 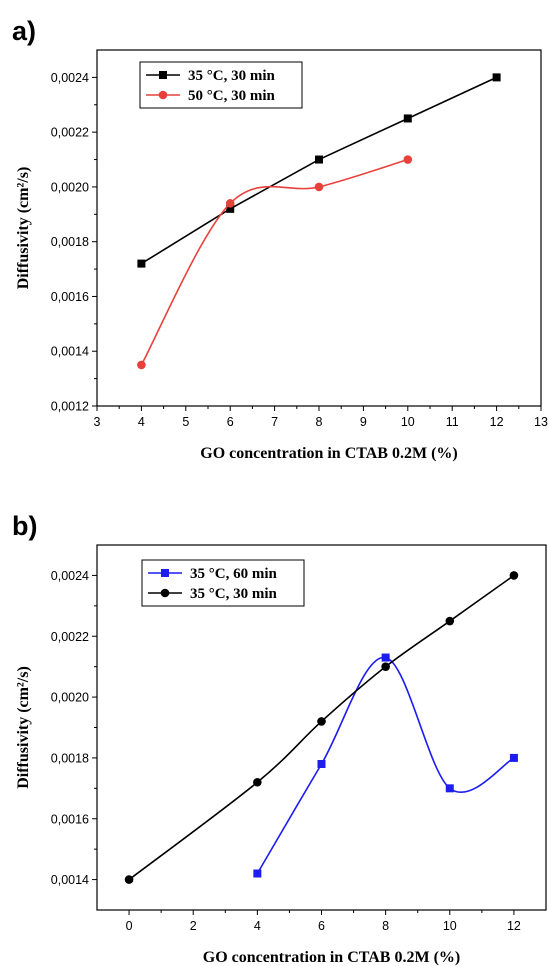 What do you see at coordinates (233, 574) in the screenshot?
I see `legend-label-1: 35 °C, 60 min` at bounding box center [233, 574].